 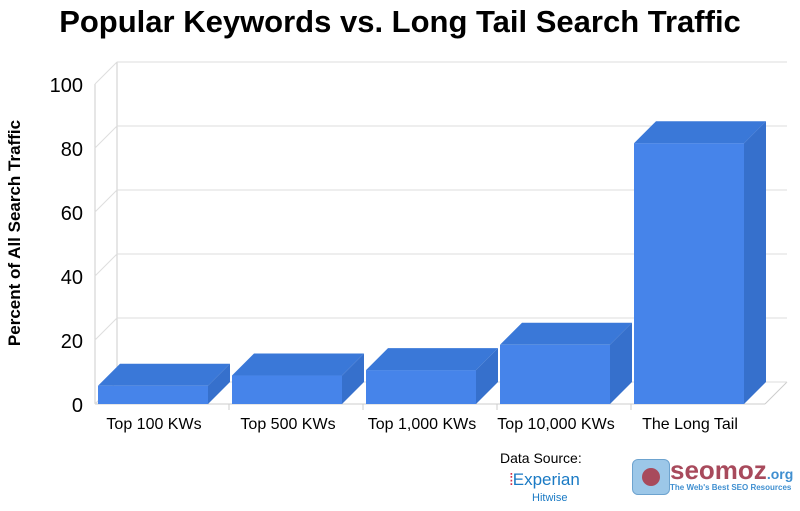 What do you see at coordinates (66, 86) in the screenshot?
I see `y-tick-label: 100` at bounding box center [66, 86].